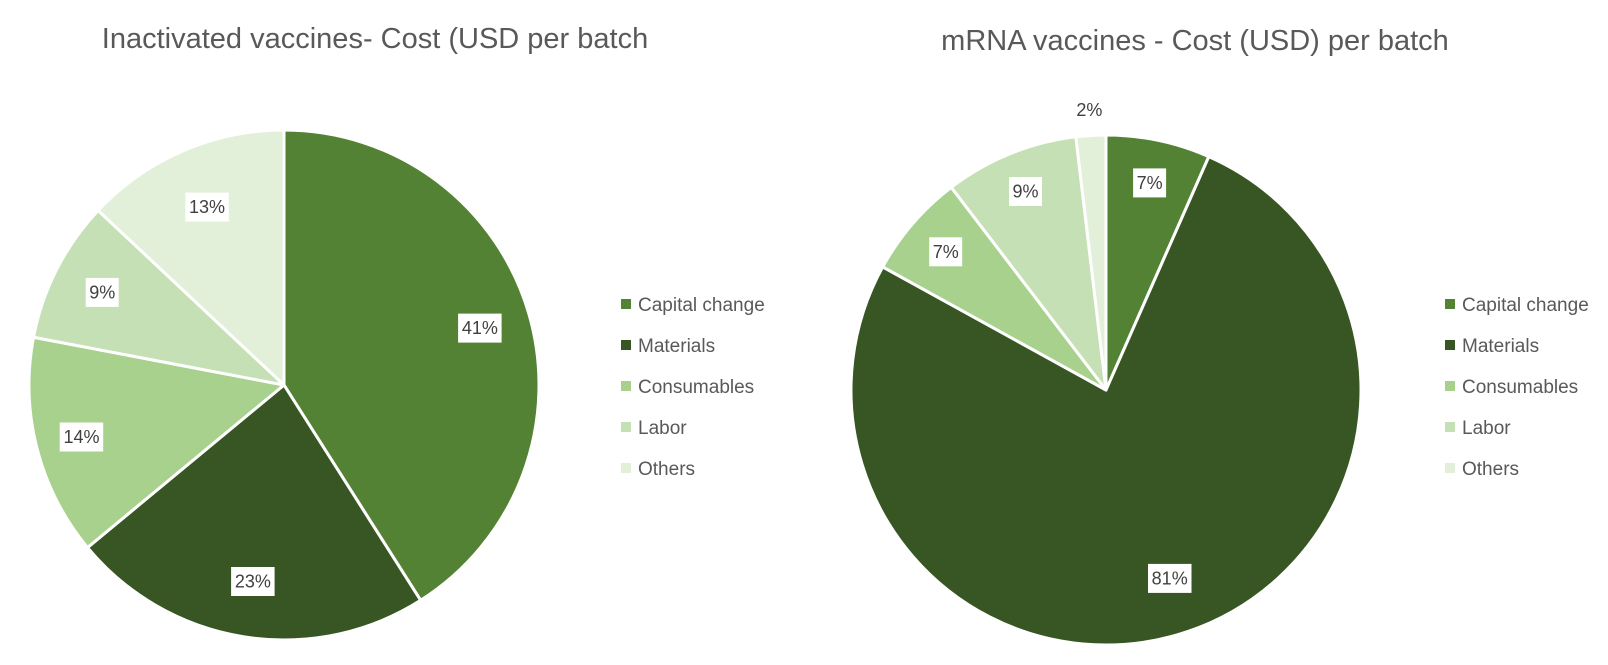 The height and width of the screenshot is (665, 1608). I want to click on data-label-materials: 81%, so click(1170, 578).